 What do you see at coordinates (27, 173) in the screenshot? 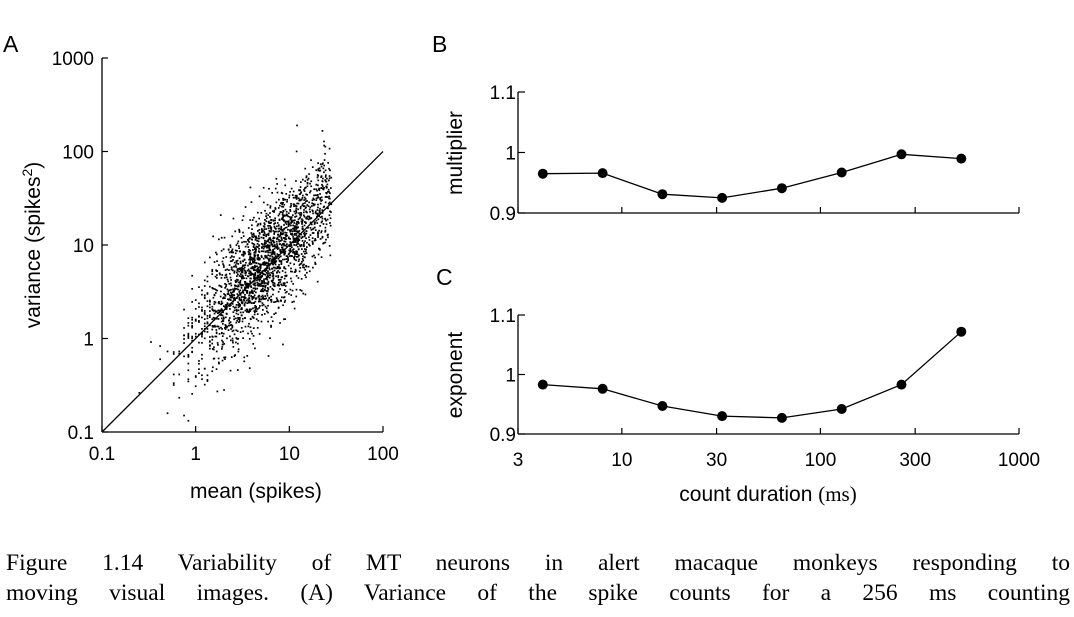
I see `panel-a-y-axis-title-superscript: 2` at bounding box center [27, 173].